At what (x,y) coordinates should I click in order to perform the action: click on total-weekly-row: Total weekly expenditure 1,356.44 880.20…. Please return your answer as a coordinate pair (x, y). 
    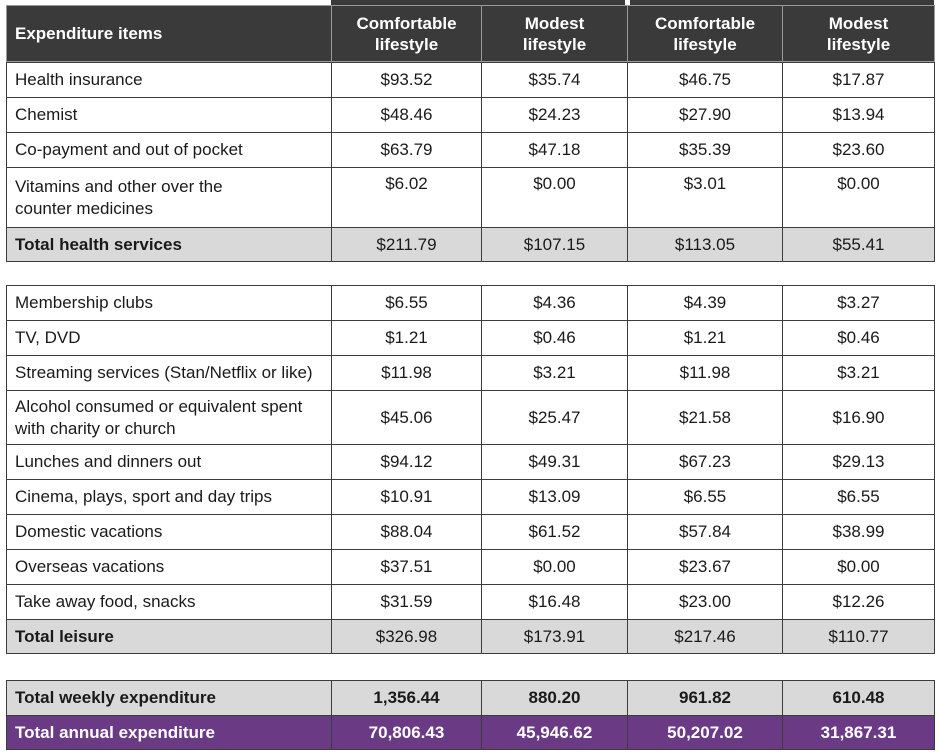
    Looking at the image, I should click on (470, 698).